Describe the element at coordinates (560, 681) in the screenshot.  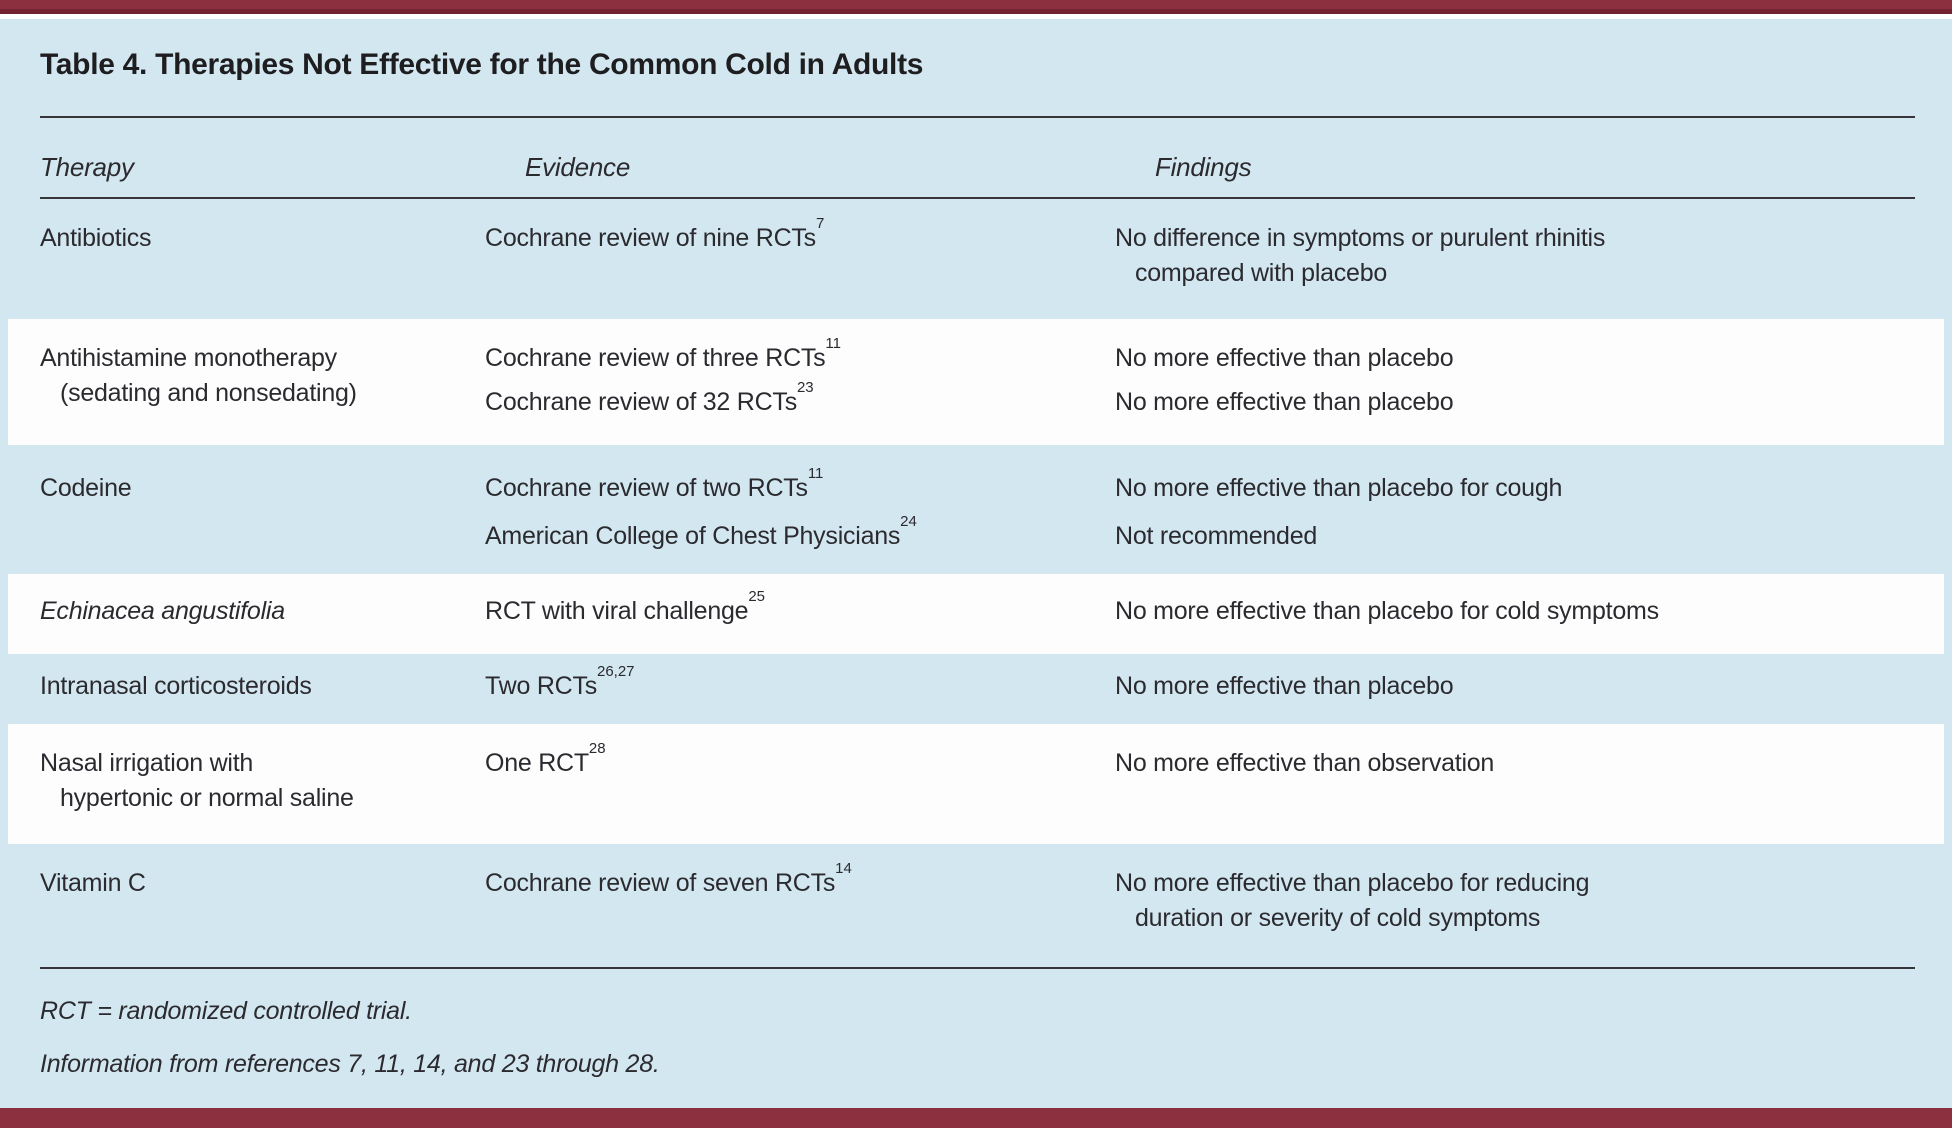
I see `evidence-cell: Two RCTs26,27` at that location.